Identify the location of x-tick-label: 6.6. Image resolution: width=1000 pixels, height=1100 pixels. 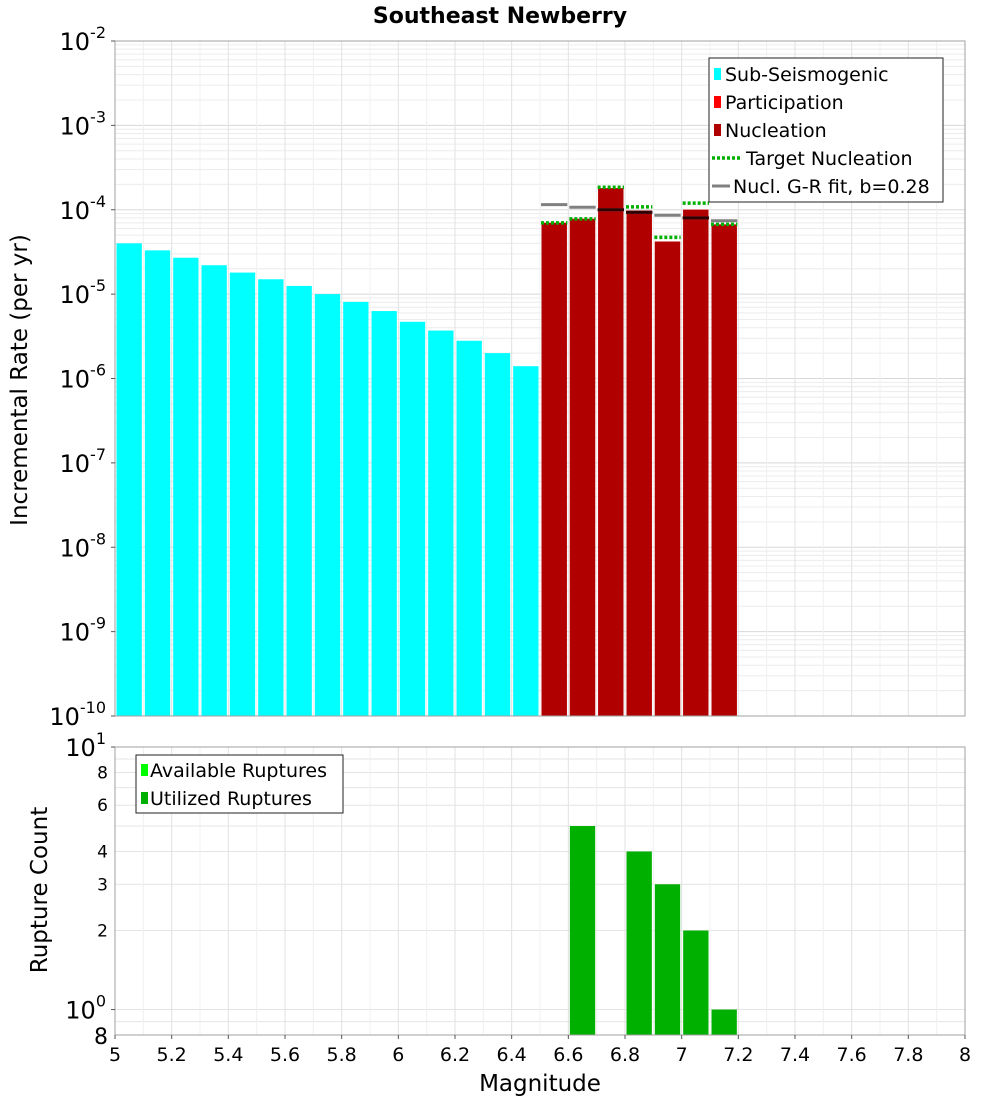
(568, 1055).